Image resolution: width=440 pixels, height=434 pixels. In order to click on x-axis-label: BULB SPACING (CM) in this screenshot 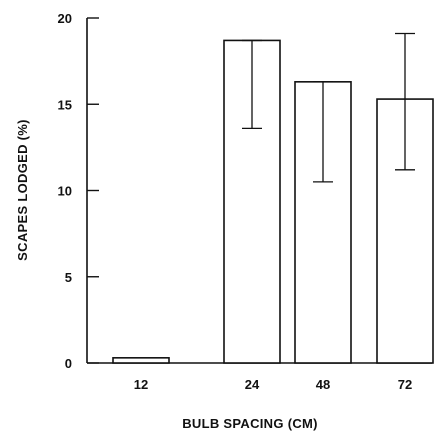, I will do `click(250, 423)`.